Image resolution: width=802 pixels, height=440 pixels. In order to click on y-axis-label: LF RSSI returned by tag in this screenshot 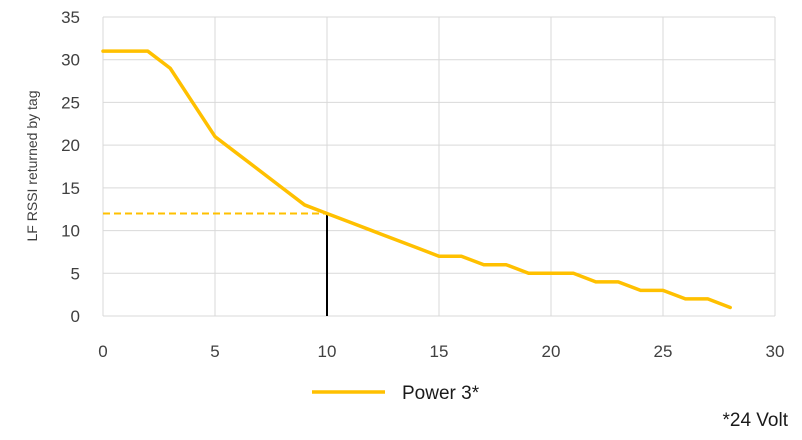, I will do `click(32, 166)`.